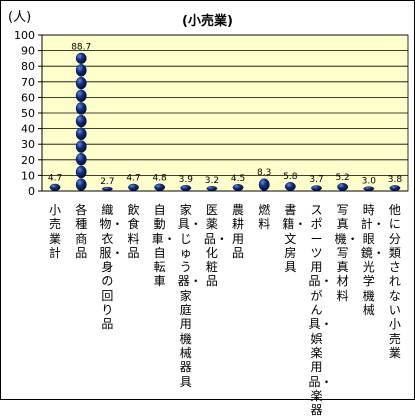  What do you see at coordinates (395, 180) in the screenshot?
I see `data-label: 3.8` at bounding box center [395, 180].